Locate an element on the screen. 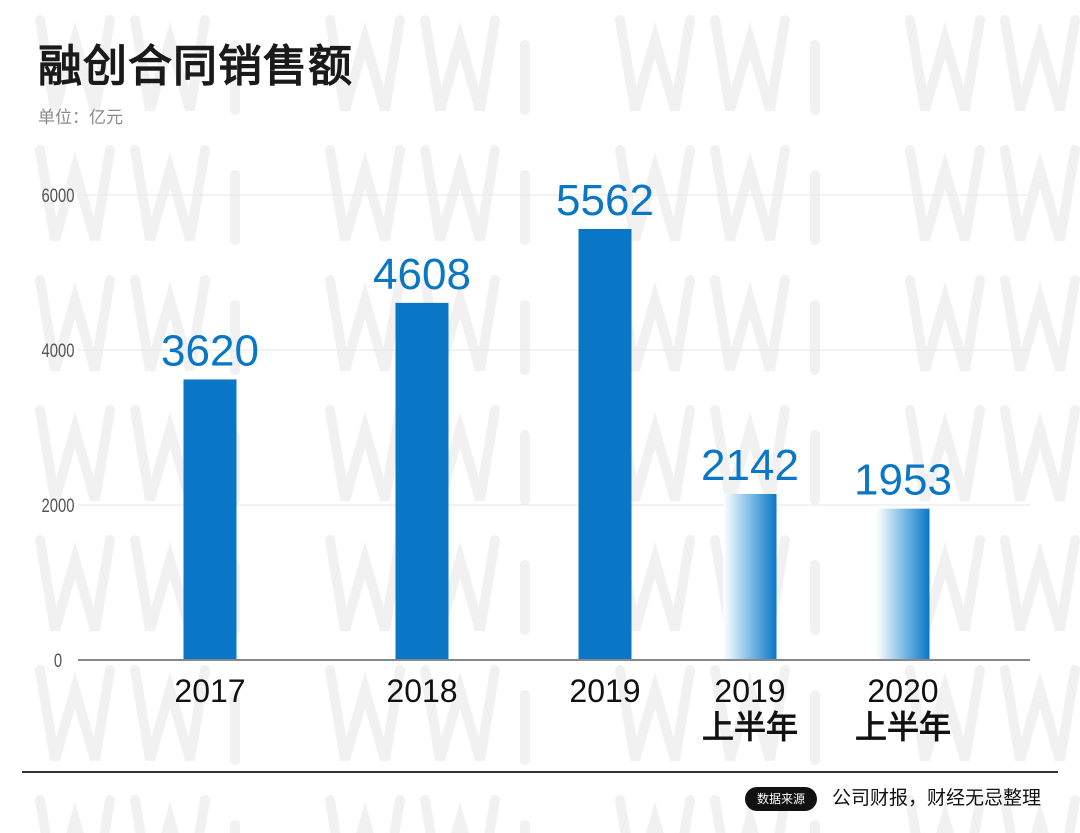 The image size is (1080, 833). value-label-0: 3620 is located at coordinates (210, 350).